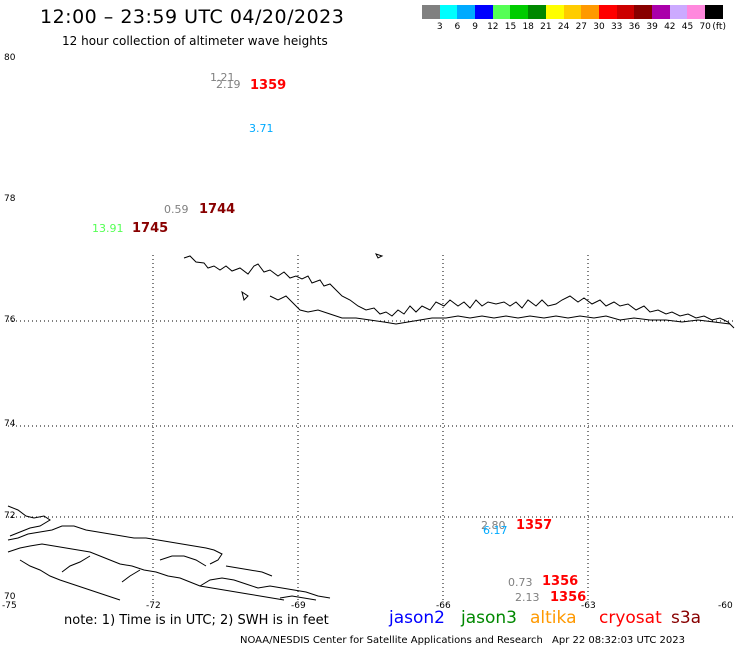 The width and height of the screenshot is (740, 650). Describe the element at coordinates (439, 27) in the screenshot. I see `legend-scale-label: 3` at that location.